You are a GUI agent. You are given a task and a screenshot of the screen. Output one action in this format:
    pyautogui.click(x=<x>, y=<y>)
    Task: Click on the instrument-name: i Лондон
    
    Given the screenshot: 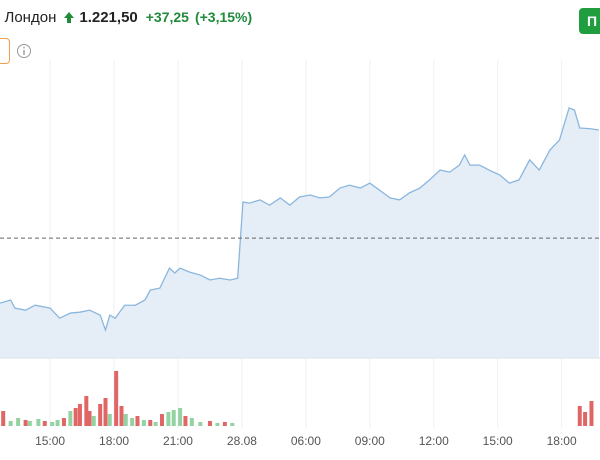 What is the action you would take?
    pyautogui.click(x=28, y=17)
    